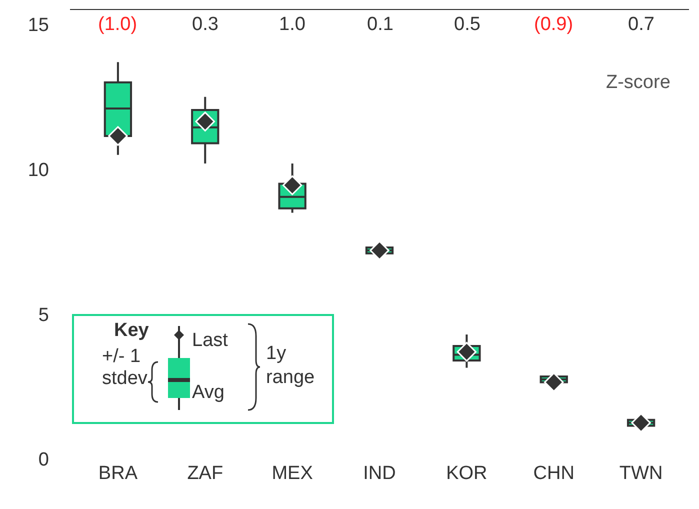 The height and width of the screenshot is (509, 699). I want to click on annotation: Key, so click(131, 331).